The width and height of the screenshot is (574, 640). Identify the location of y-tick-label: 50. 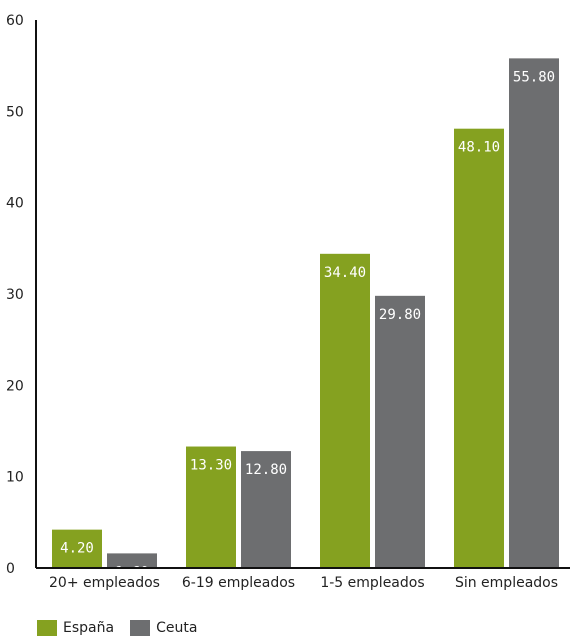
(15, 112).